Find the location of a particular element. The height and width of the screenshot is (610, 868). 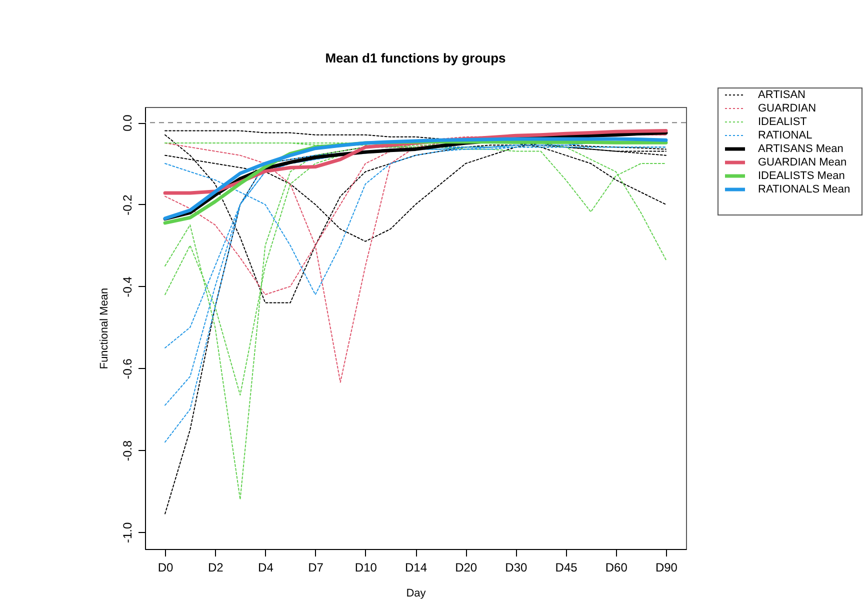

x-axis-title: Day is located at coordinates (416, 594).